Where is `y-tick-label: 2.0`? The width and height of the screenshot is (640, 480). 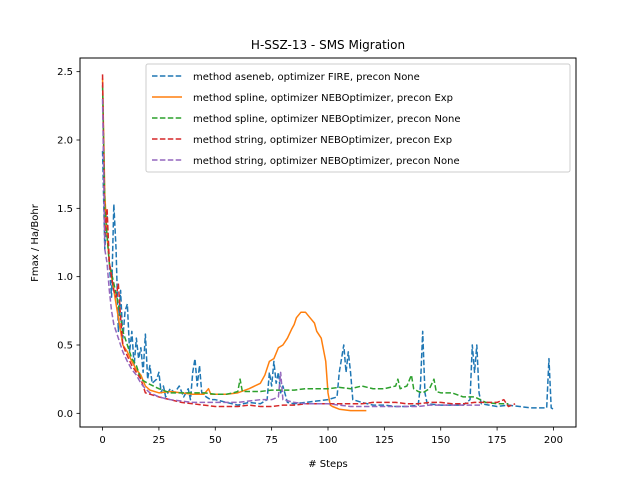
y-tick-label: 2.0 is located at coordinates (65, 141).